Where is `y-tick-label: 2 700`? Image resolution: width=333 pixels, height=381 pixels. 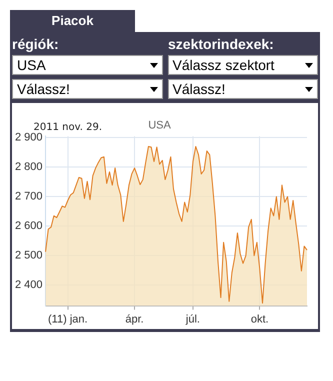 y-tick-label: 2 700 is located at coordinates (28, 196).